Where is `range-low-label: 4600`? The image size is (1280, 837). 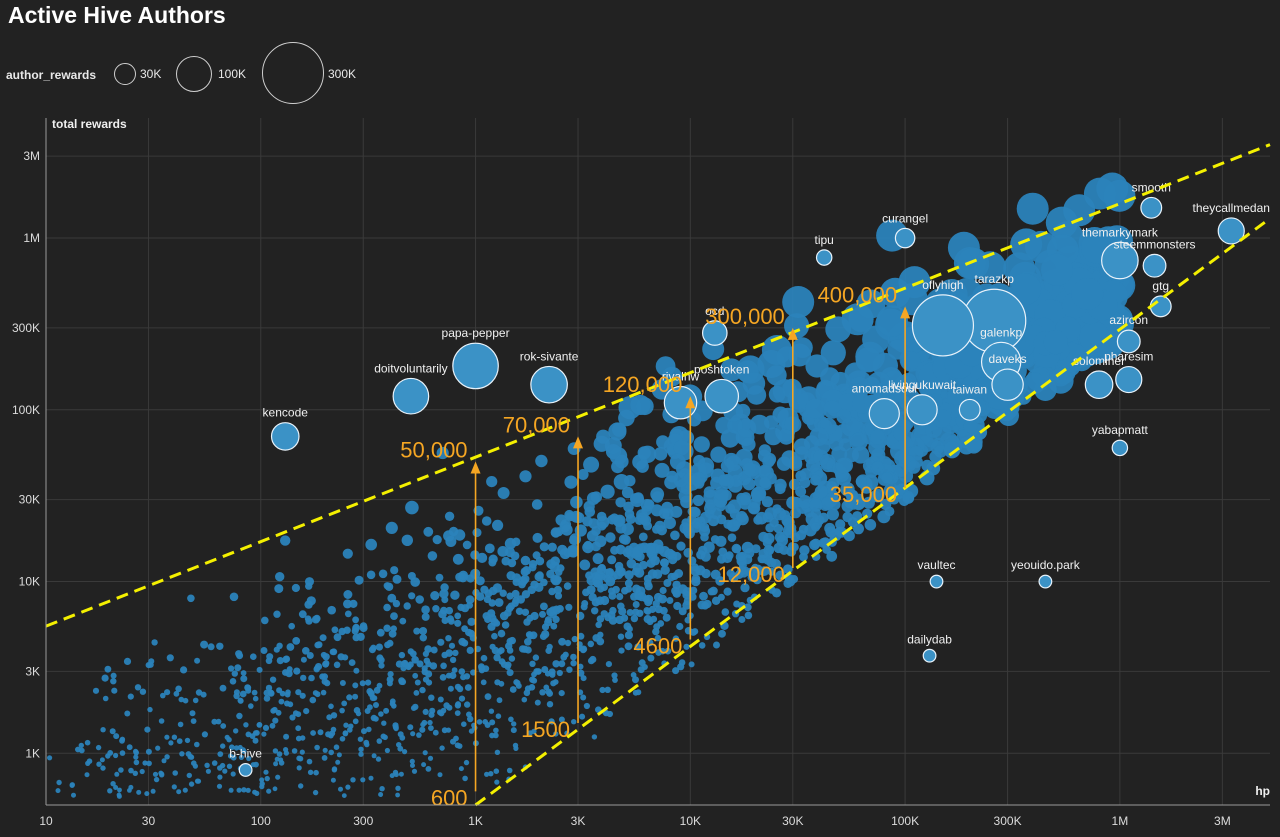
range-low-label: 4600 is located at coordinates (657, 645).